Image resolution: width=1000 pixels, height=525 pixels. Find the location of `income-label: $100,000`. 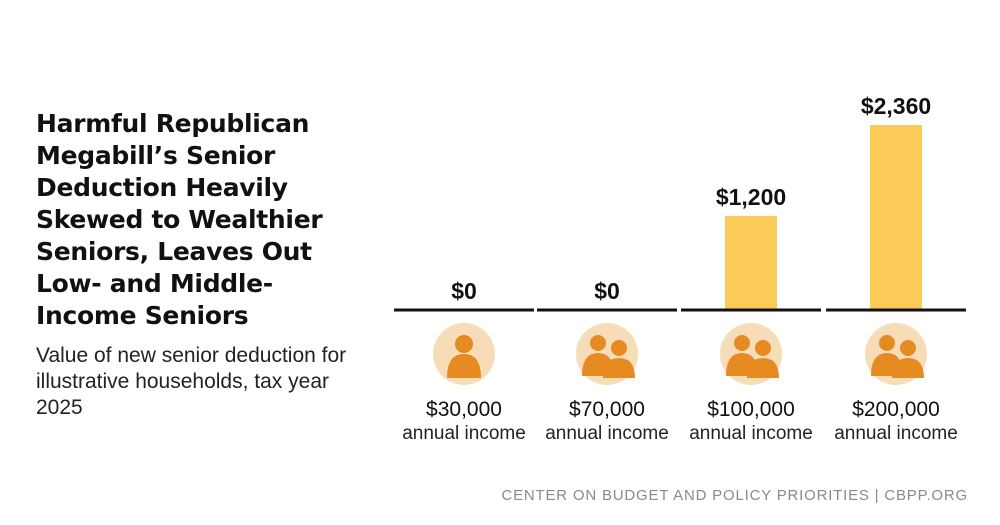

income-label: $100,000 is located at coordinates (751, 409).